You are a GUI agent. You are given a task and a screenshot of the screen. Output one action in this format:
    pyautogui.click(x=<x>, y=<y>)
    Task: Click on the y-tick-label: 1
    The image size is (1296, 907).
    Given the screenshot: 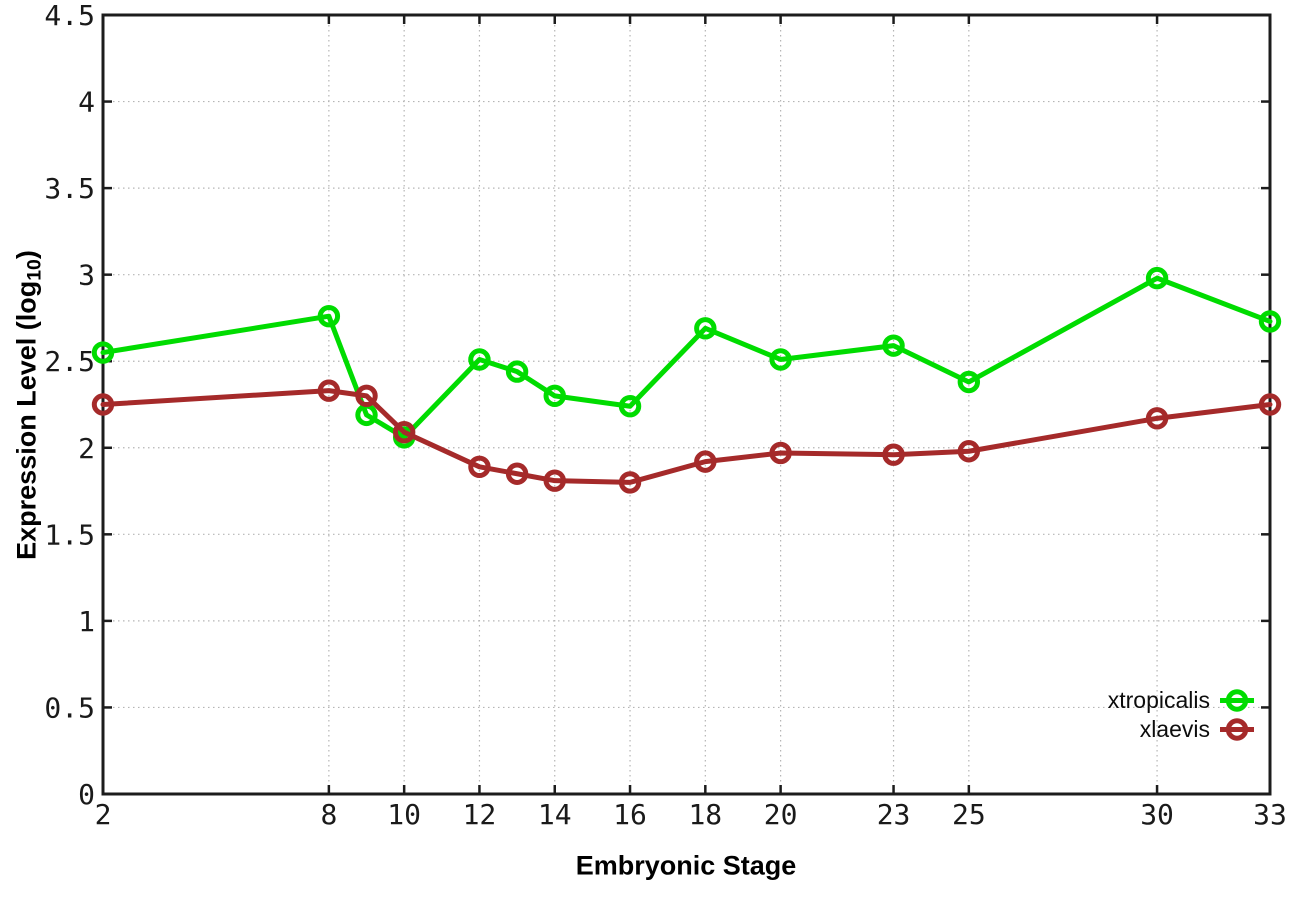 What is the action you would take?
    pyautogui.click(x=86, y=621)
    